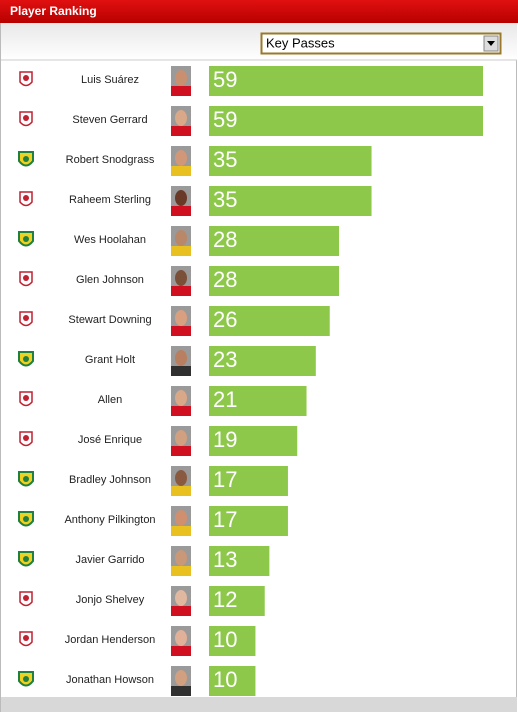  I want to click on dropdown-box, so click(381, 43).